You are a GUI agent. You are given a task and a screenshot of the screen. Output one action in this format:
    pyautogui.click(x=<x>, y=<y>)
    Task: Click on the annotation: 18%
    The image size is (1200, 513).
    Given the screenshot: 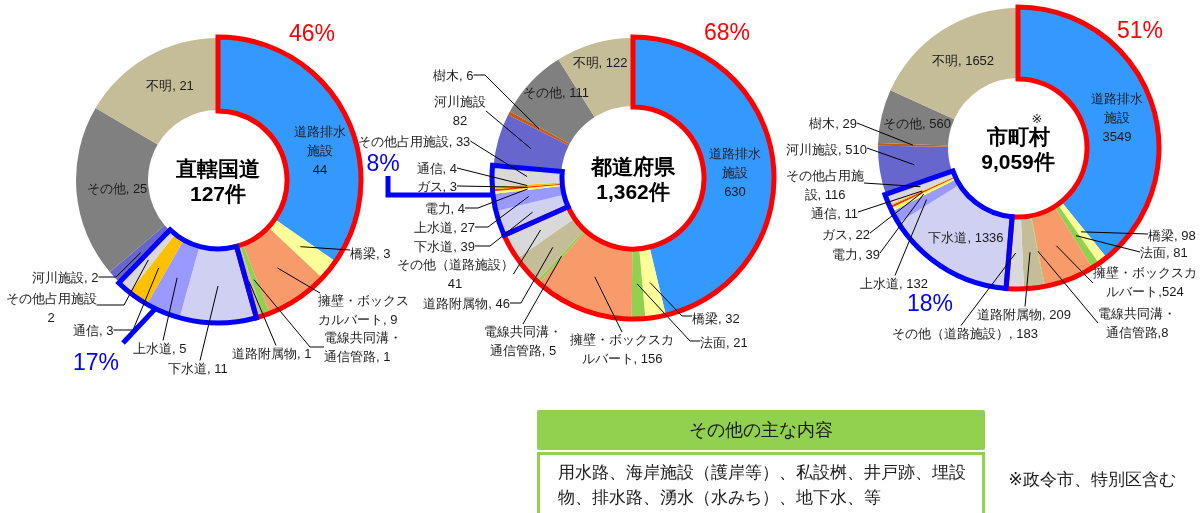 What is the action you would take?
    pyautogui.click(x=930, y=303)
    